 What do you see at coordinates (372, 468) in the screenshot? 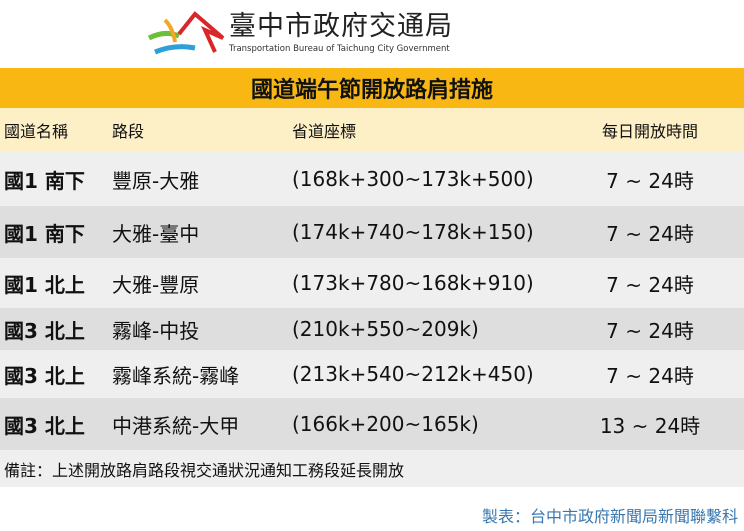
I see `table-note: 備註：上述開放路肩路段視交通狀況通知工務段延長開放` at bounding box center [372, 468].